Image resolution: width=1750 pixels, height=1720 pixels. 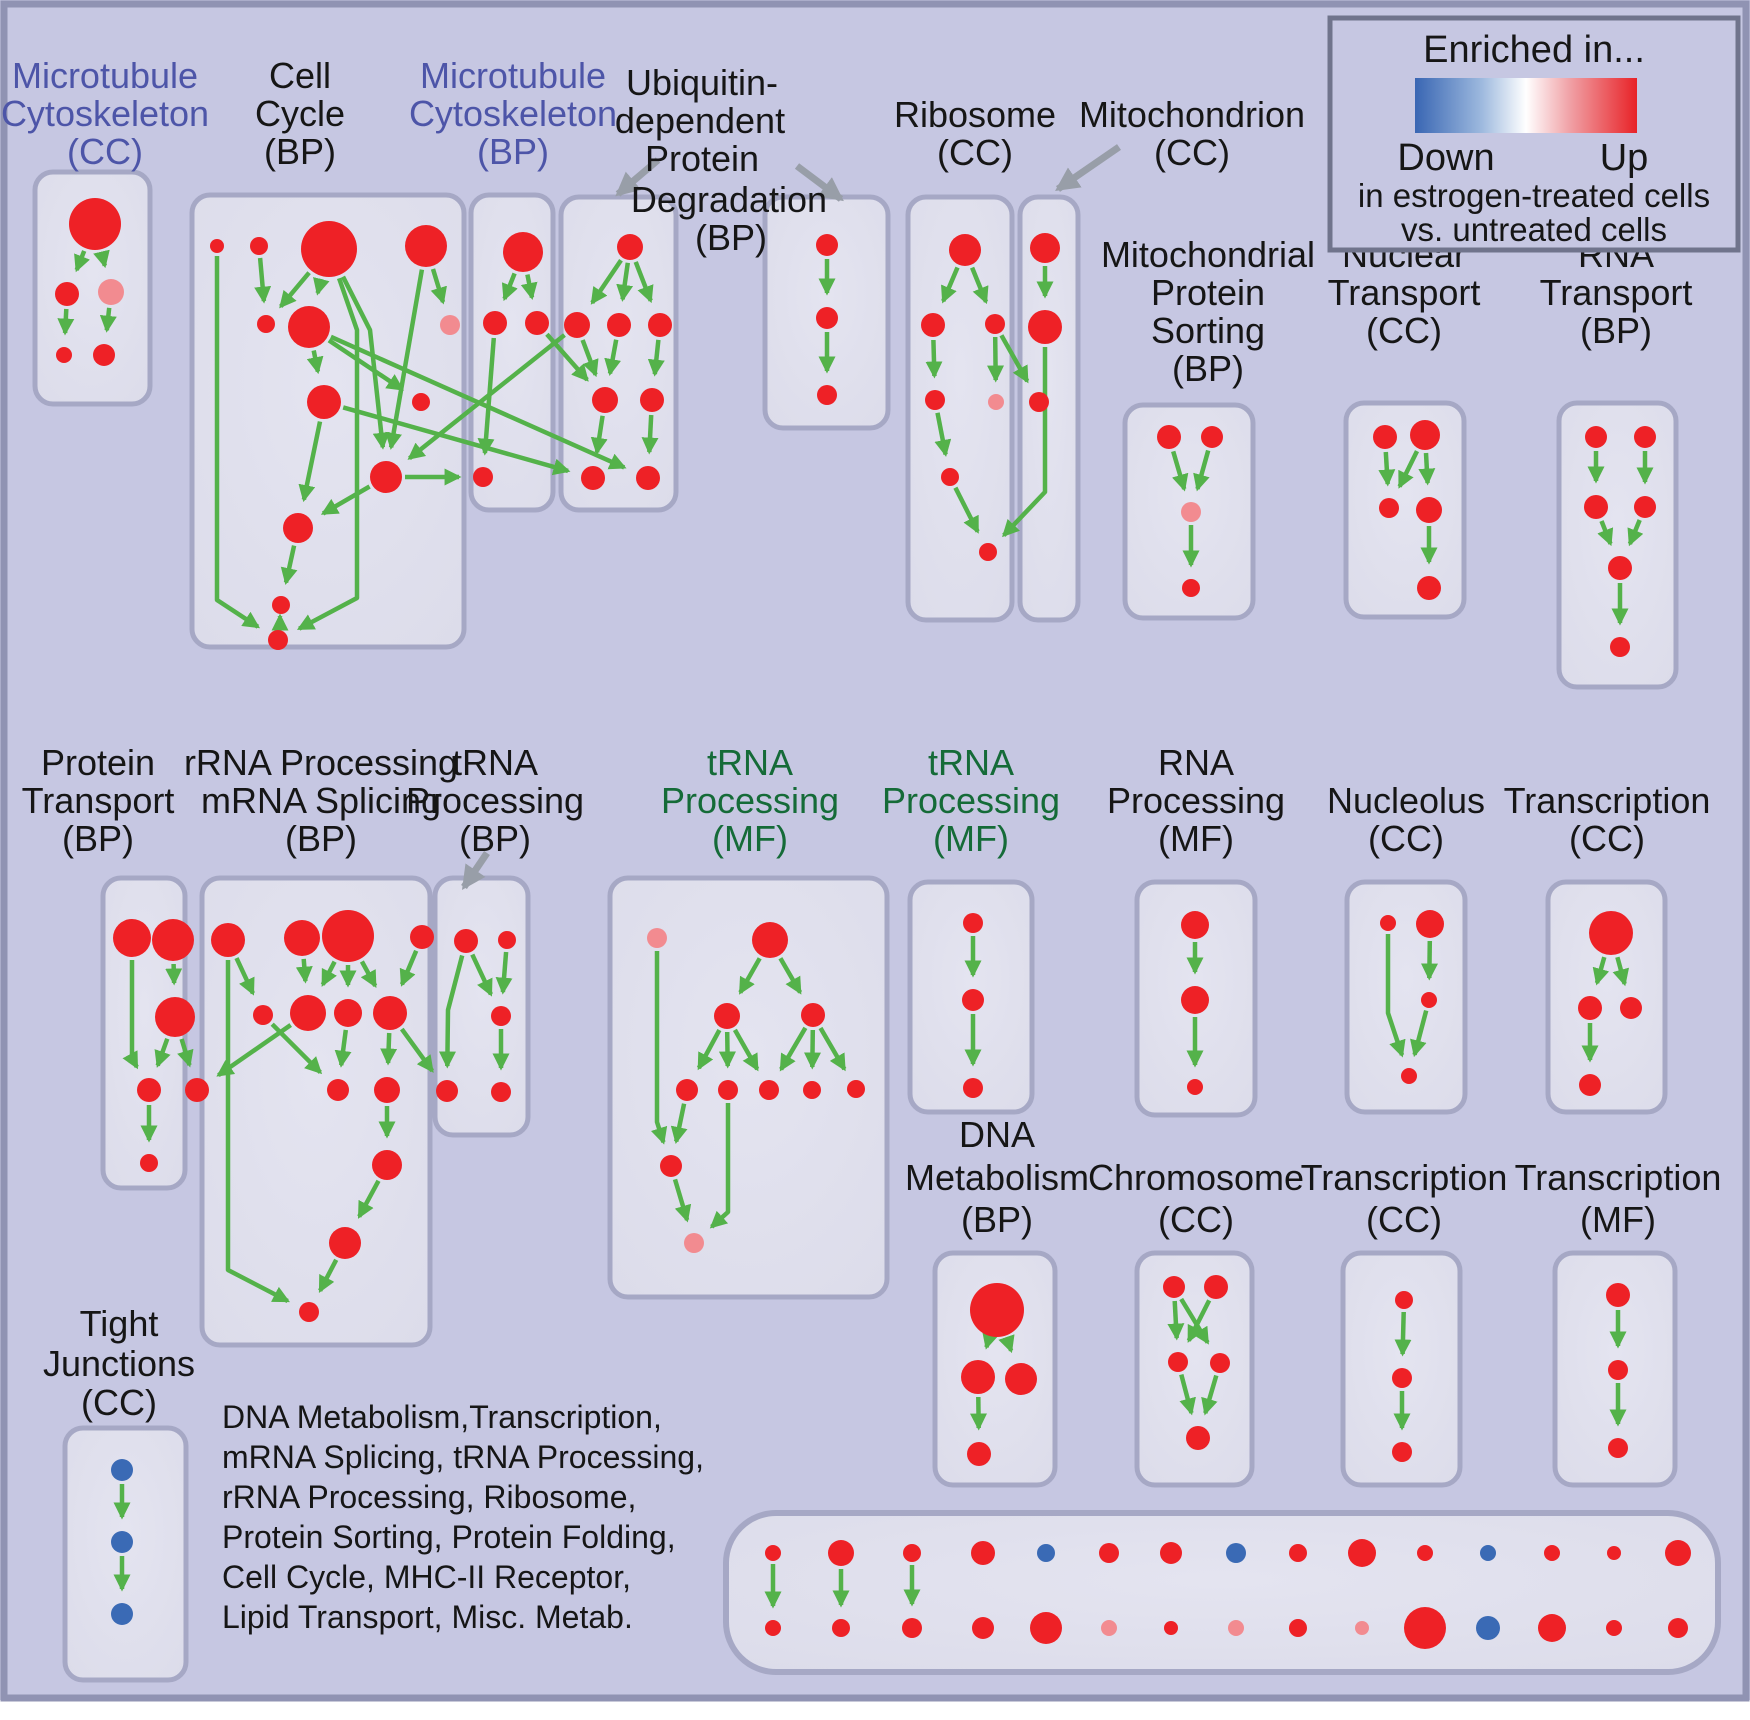 What do you see at coordinates (1220, 1363) in the screenshot?
I see `go-node-chrom-mr` at bounding box center [1220, 1363].